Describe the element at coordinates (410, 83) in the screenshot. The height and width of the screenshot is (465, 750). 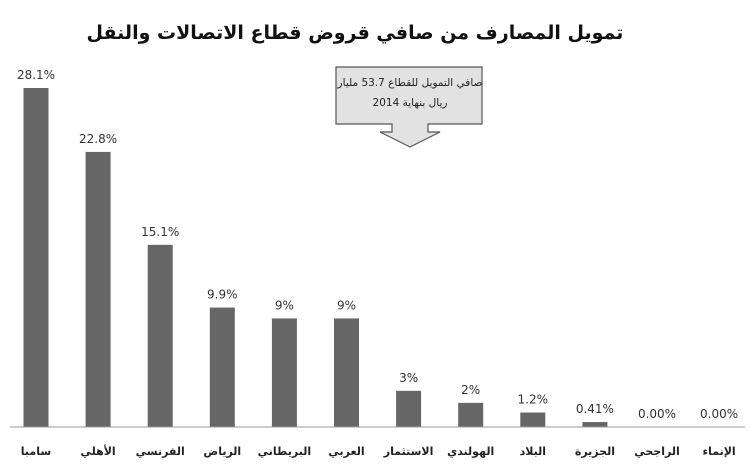
I see `callout-text-line1: صافي التمويل للقطاع 53.7 مليار` at that location.